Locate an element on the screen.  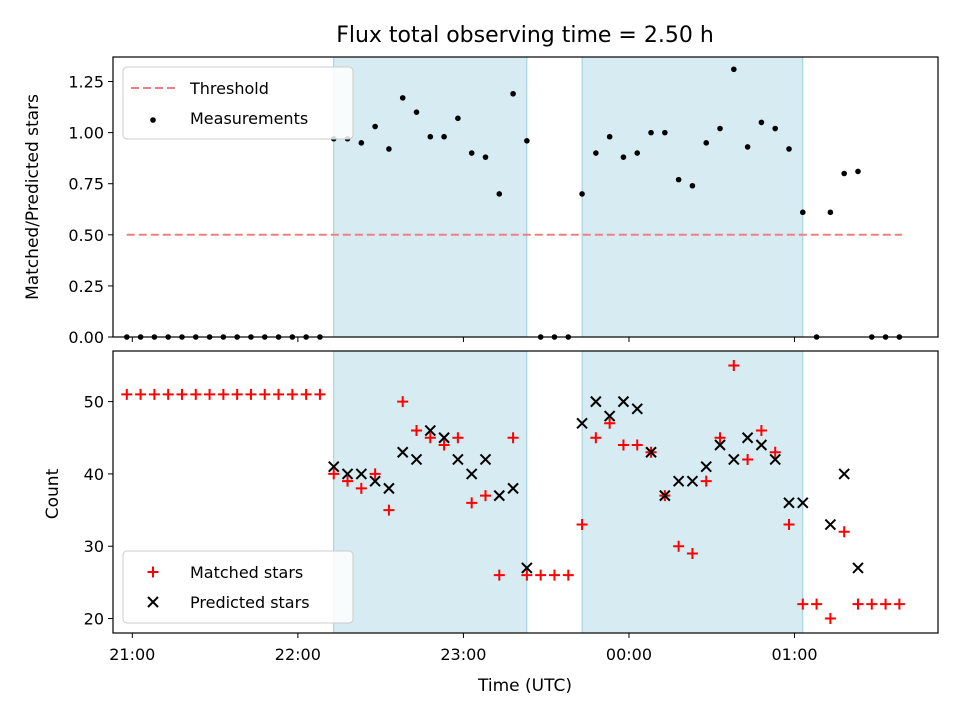
x-axis-label: Time (UTC) is located at coordinates (524, 686).